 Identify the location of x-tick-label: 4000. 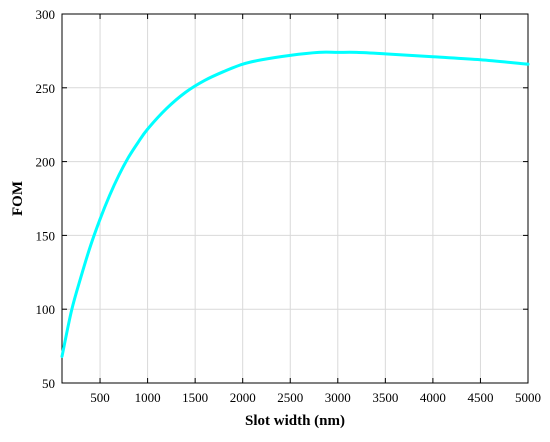
(433, 397).